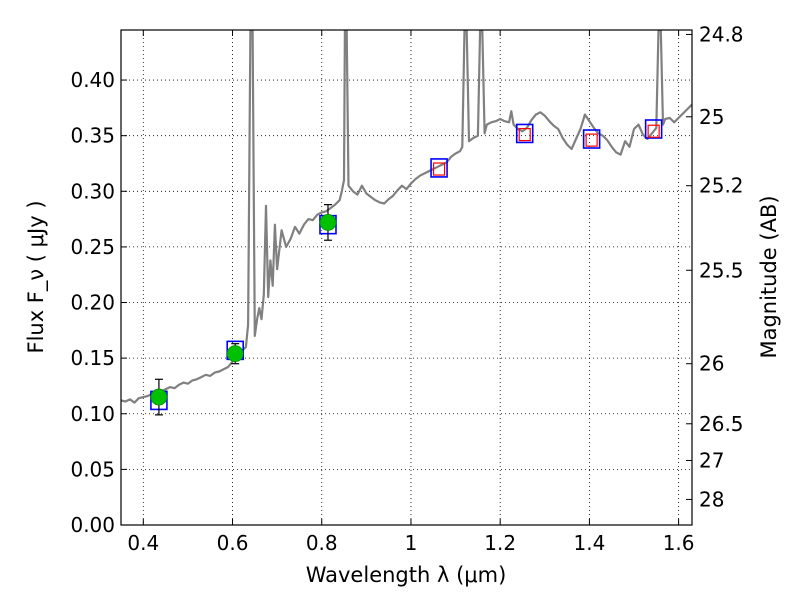 The image size is (800, 600). Describe the element at coordinates (721, 186) in the screenshot. I see `mag-tick-label: 25.2` at that location.